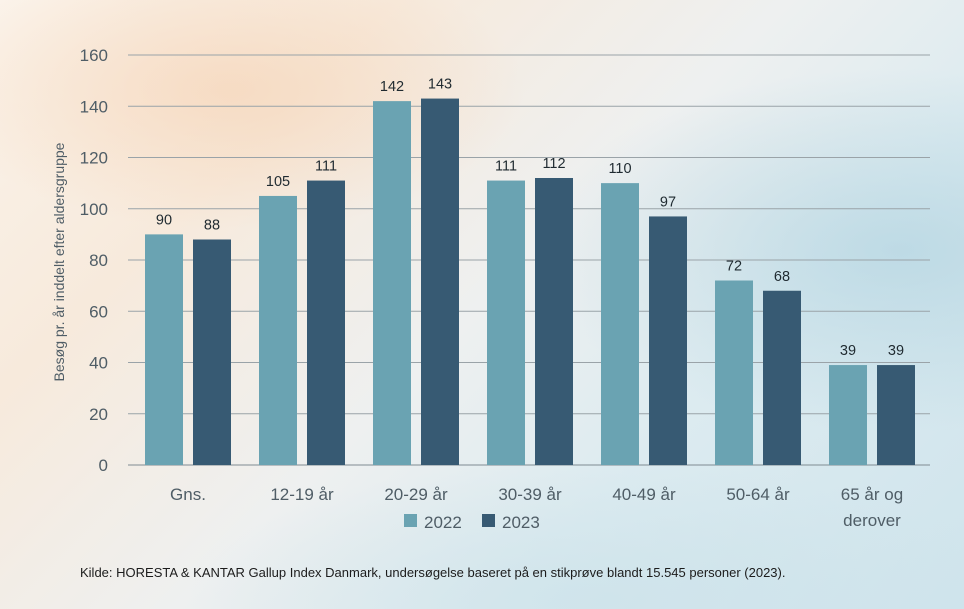 Image resolution: width=964 pixels, height=609 pixels. What do you see at coordinates (530, 494) in the screenshot?
I see `x-category-label: 30-39 år` at bounding box center [530, 494].